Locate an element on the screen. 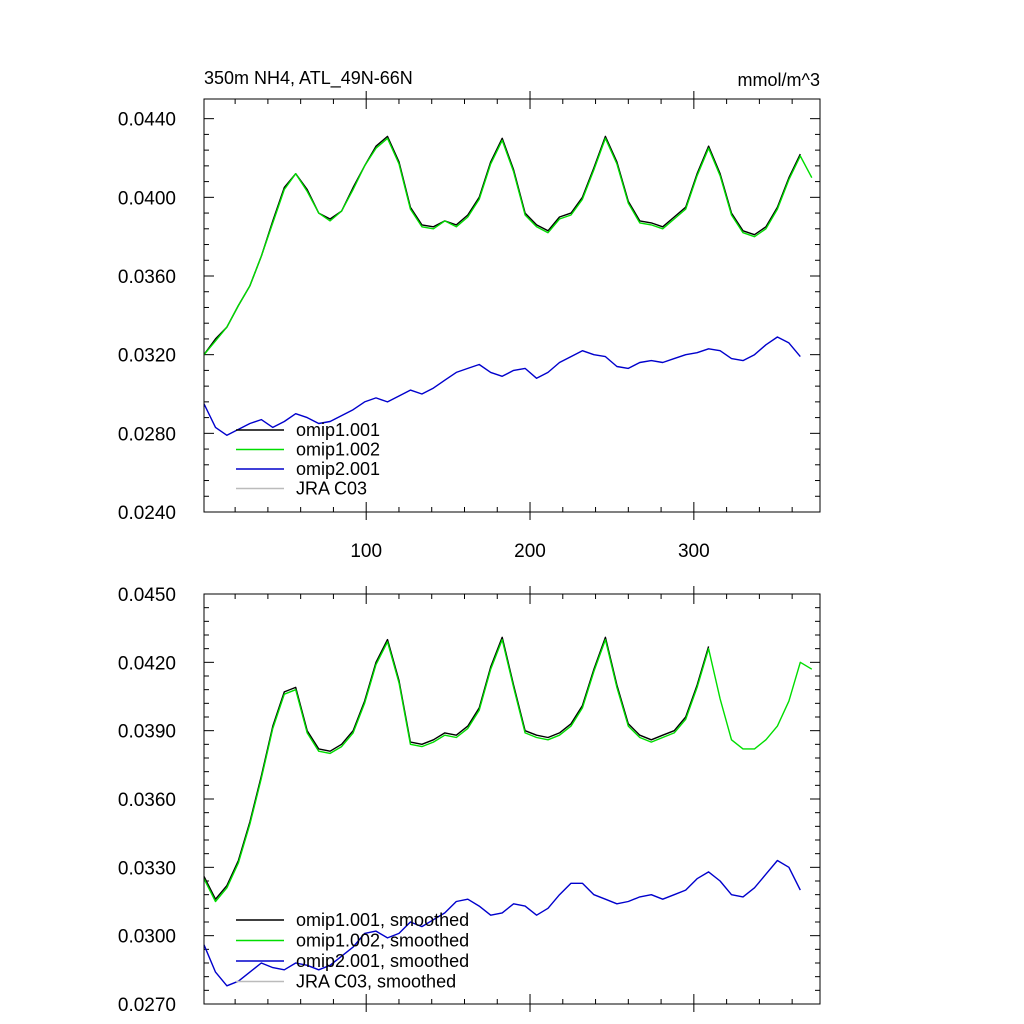 The image size is (1024, 1024). x-tick-label: 200 is located at coordinates (530, 551).